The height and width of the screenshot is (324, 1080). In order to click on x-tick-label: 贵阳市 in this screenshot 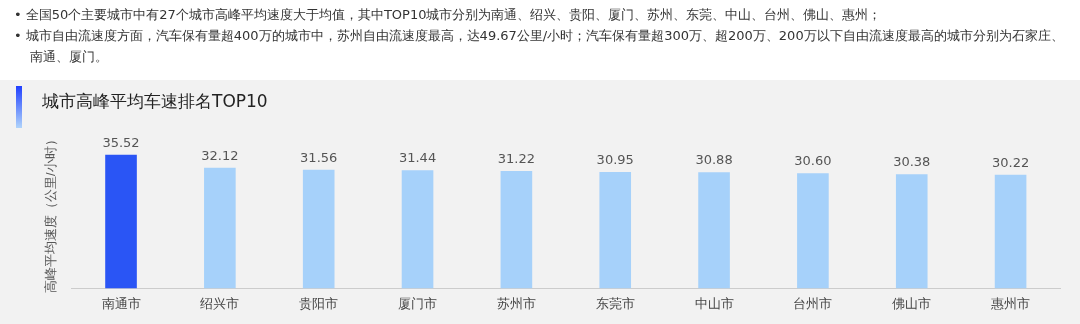, I will do `click(319, 303)`.